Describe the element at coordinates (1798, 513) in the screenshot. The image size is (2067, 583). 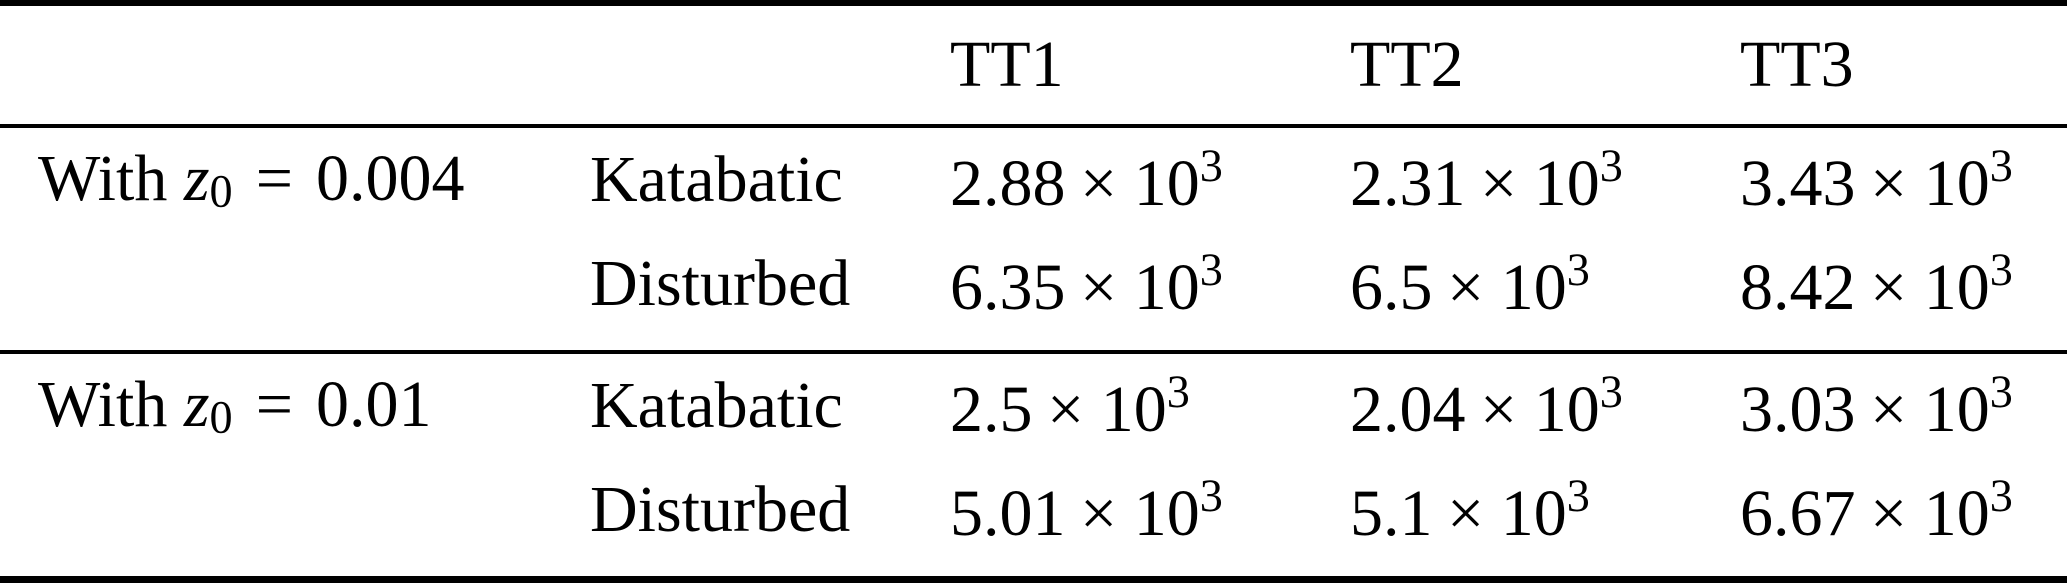
I see `value-mantissa: 6.67` at that location.